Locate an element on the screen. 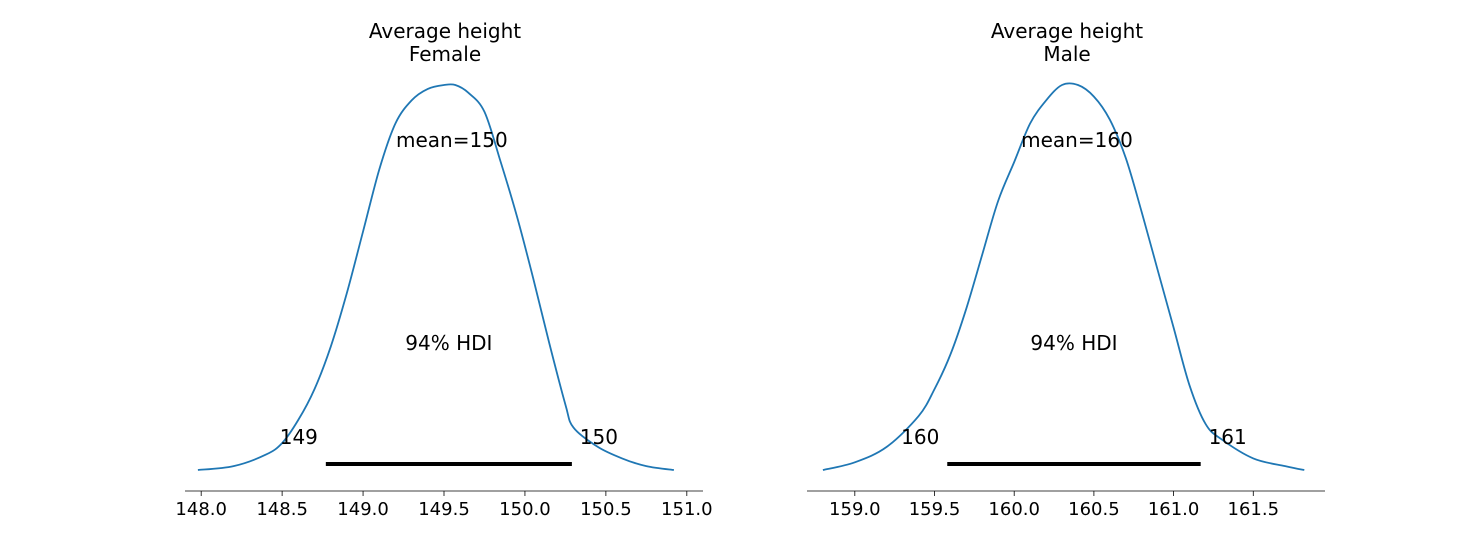 The width and height of the screenshot is (1472, 552). x-tick-label: 161.5 is located at coordinates (1254, 509).